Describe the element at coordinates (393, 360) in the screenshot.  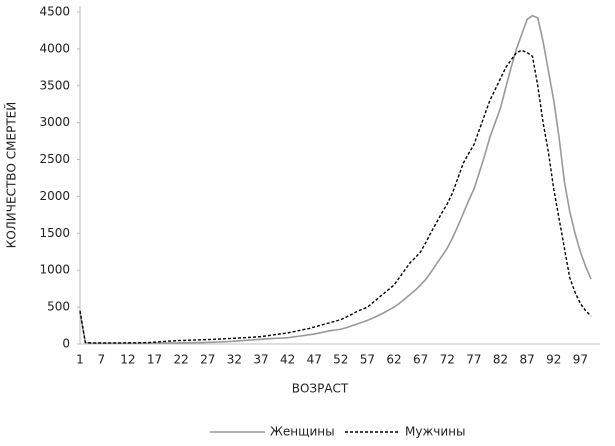
I see `x-tick-label: 62` at that location.